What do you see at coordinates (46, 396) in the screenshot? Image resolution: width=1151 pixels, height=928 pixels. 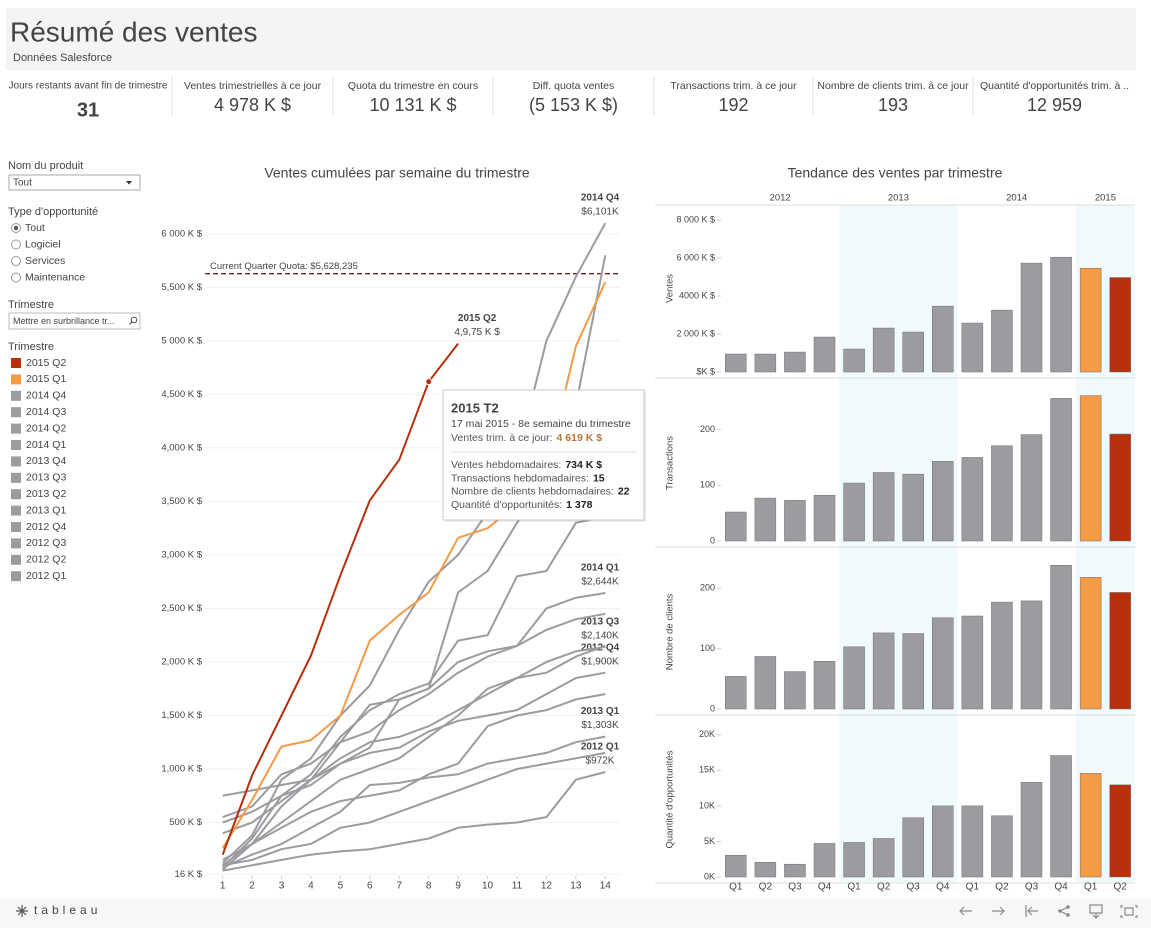 I see `legend-label: 2014 Q4` at bounding box center [46, 396].